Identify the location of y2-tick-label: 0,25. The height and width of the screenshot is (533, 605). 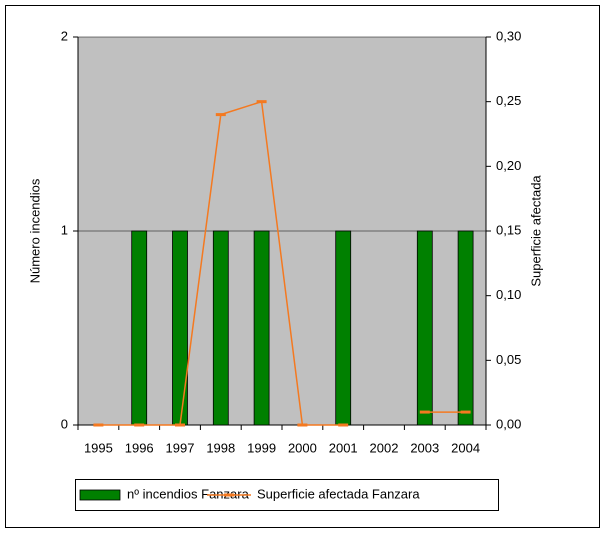
(508, 100).